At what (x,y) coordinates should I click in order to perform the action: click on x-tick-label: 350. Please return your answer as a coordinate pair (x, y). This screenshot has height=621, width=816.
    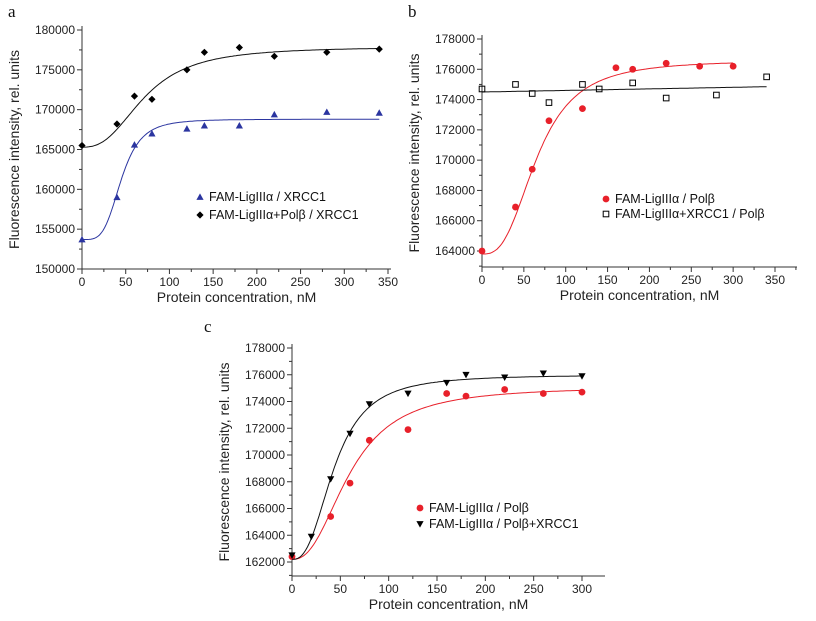
    Looking at the image, I should click on (388, 282).